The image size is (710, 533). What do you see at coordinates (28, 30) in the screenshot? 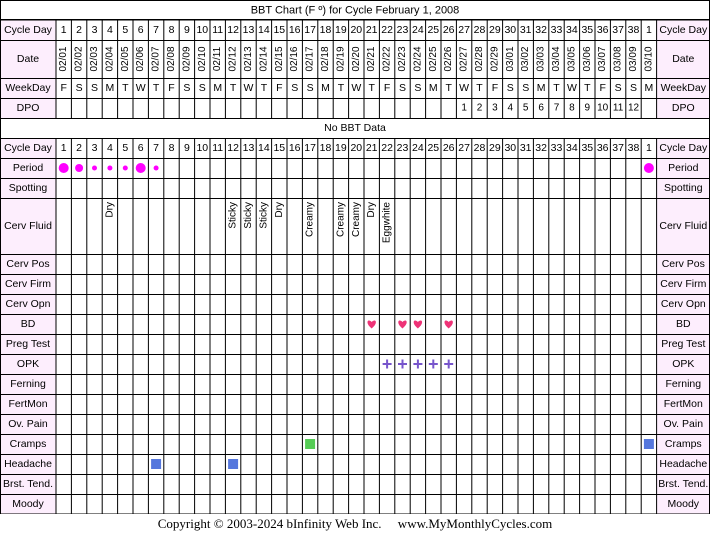
I see `row-label-cycle_day: Cycle Day` at bounding box center [28, 30].